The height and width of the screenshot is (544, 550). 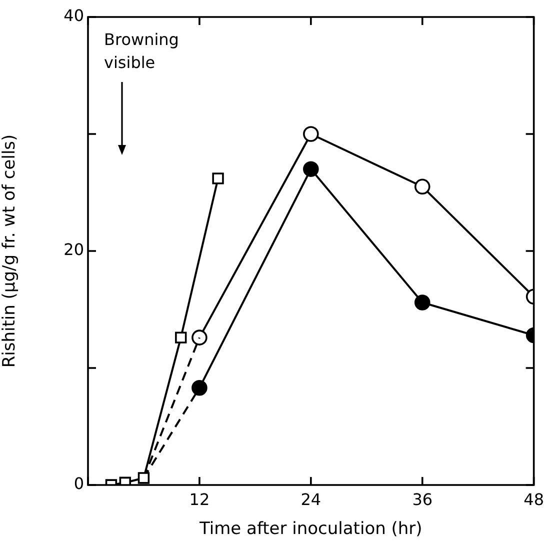 I want to click on y-tick-label: 40, so click(x=74, y=16).